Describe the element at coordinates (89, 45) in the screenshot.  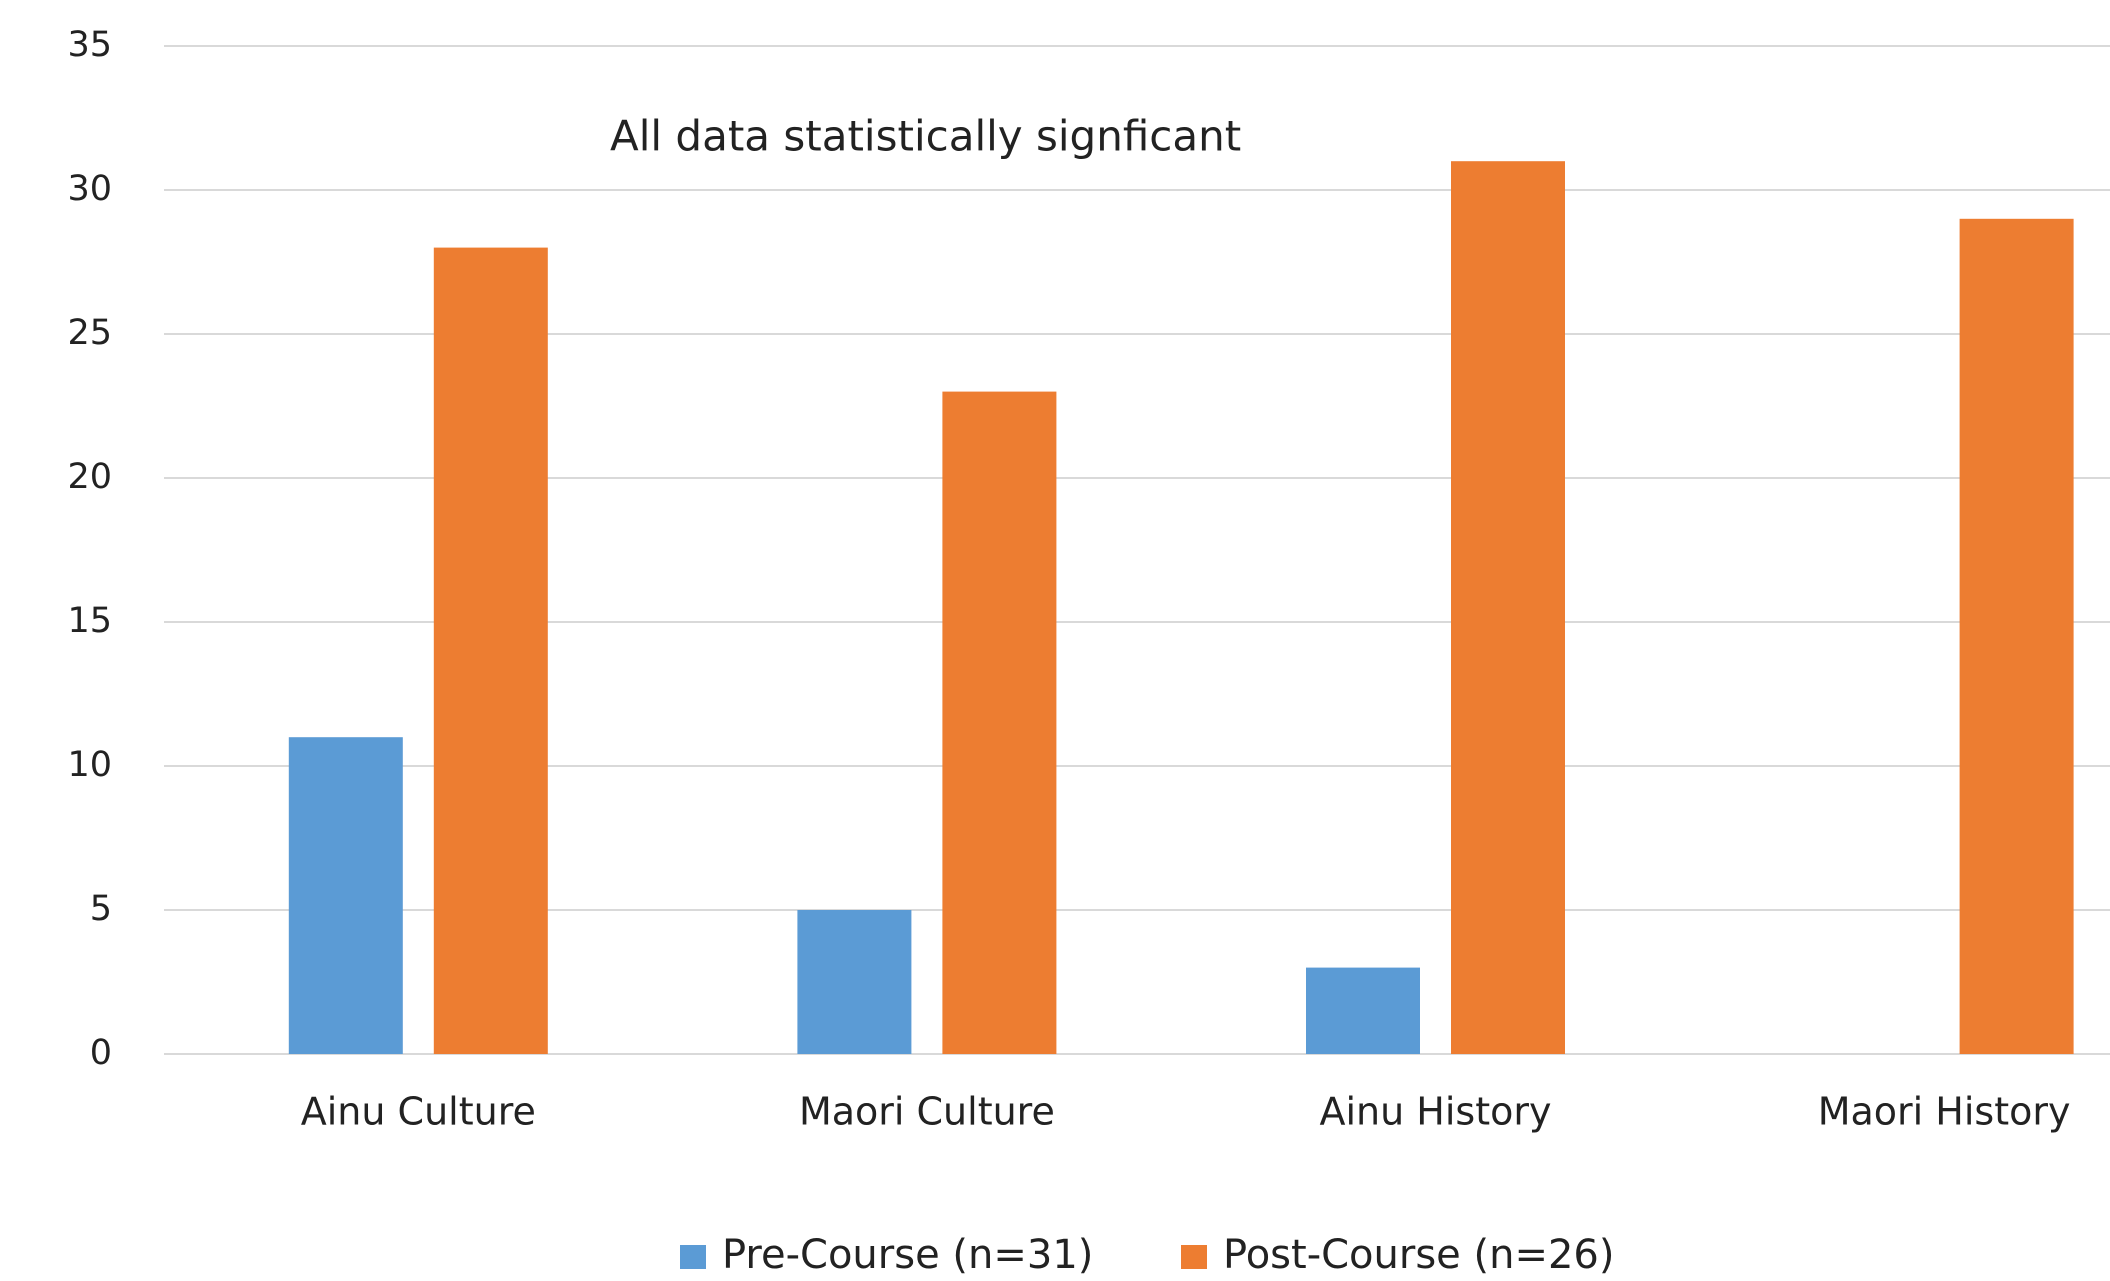
I see `y-tick-label: 35` at that location.